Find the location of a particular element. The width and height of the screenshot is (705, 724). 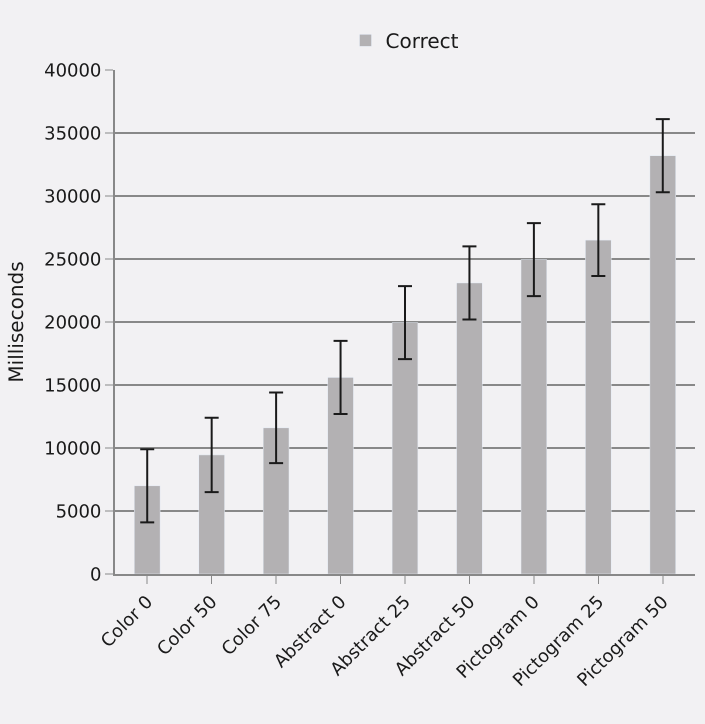

y-tick-label: 40000 is located at coordinates (73, 71).